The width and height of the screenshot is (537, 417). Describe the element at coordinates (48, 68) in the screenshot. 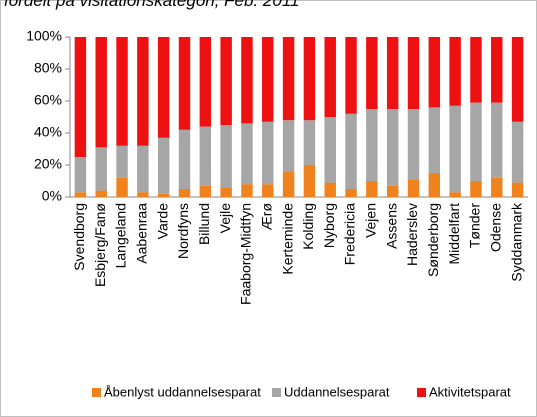

I see `y-tick-label: 80%` at that location.